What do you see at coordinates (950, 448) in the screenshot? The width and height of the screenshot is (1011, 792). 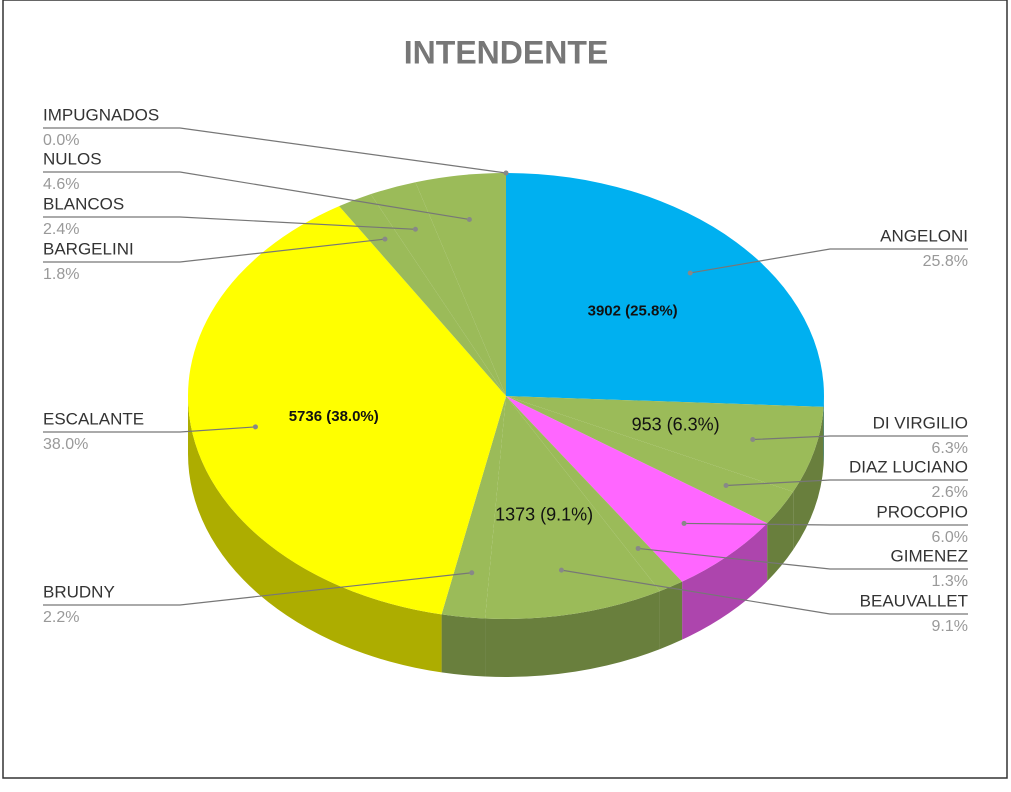 I see `slice-percent: 6.3%` at bounding box center [950, 448].